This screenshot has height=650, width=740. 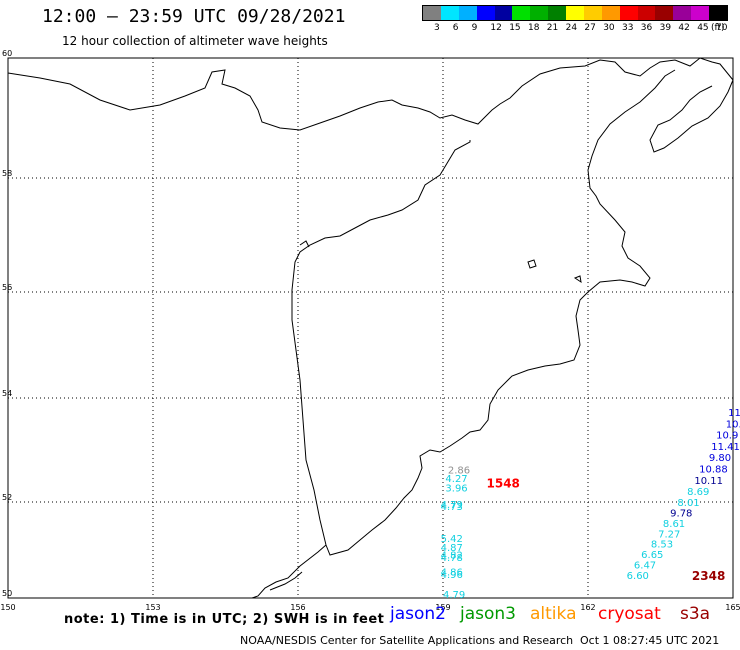 I want to click on longitude-label: 153, so click(x=152, y=607).